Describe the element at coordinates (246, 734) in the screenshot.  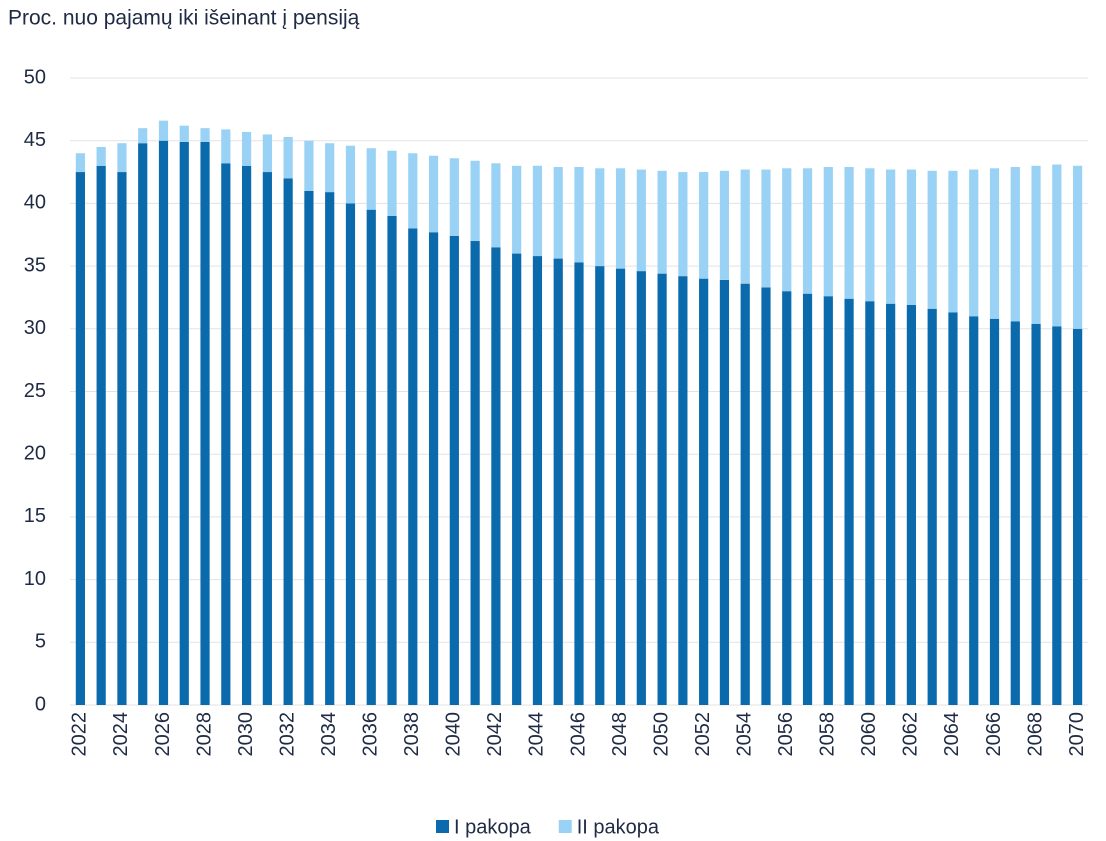
I see `x-tick-label: 2030` at that location.